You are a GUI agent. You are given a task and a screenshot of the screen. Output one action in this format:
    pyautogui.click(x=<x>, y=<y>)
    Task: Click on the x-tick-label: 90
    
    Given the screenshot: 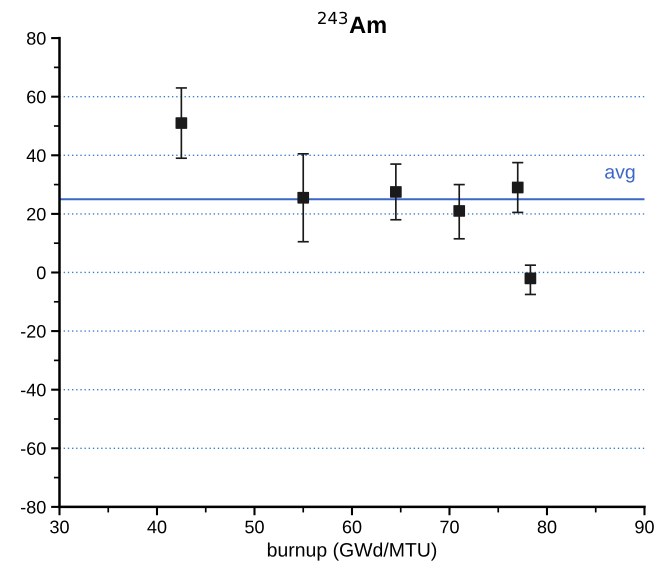 What is the action you would take?
    pyautogui.click(x=644, y=527)
    